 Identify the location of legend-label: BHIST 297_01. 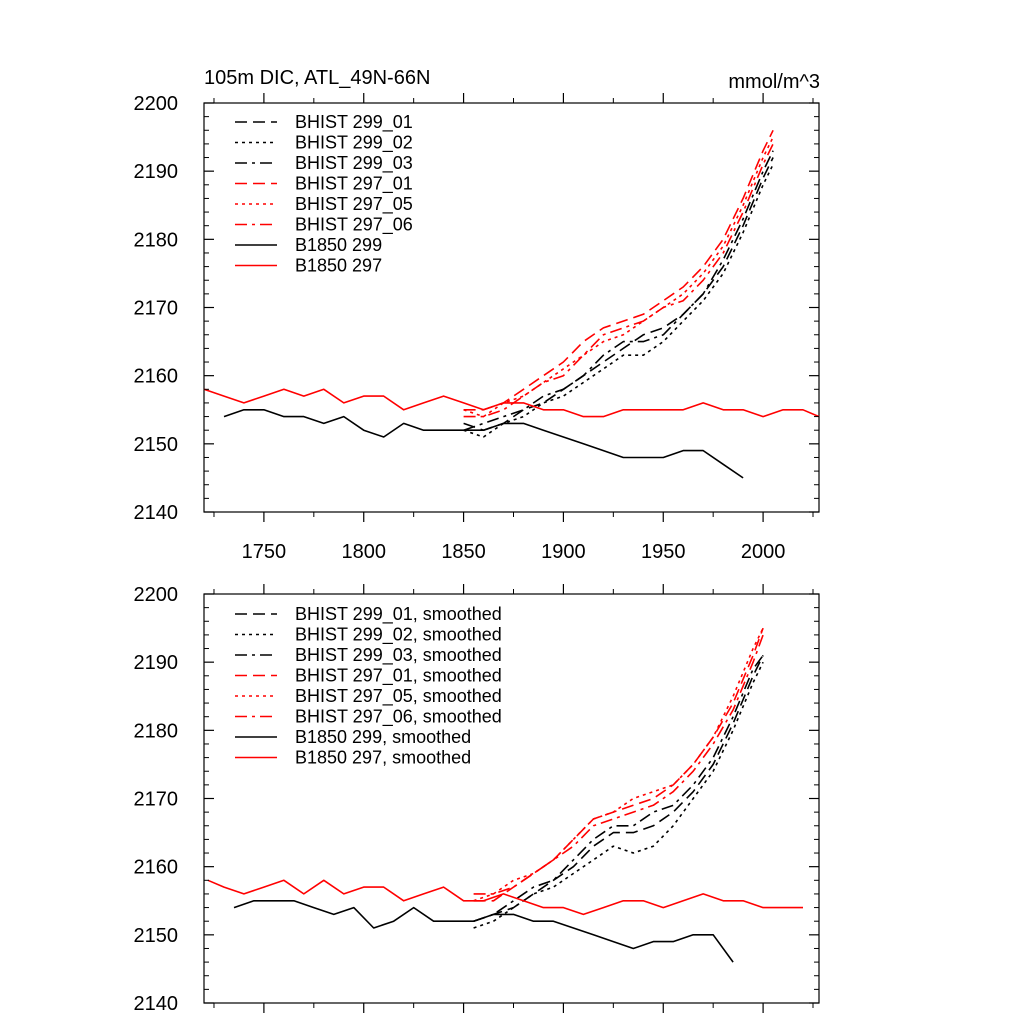
(354, 184).